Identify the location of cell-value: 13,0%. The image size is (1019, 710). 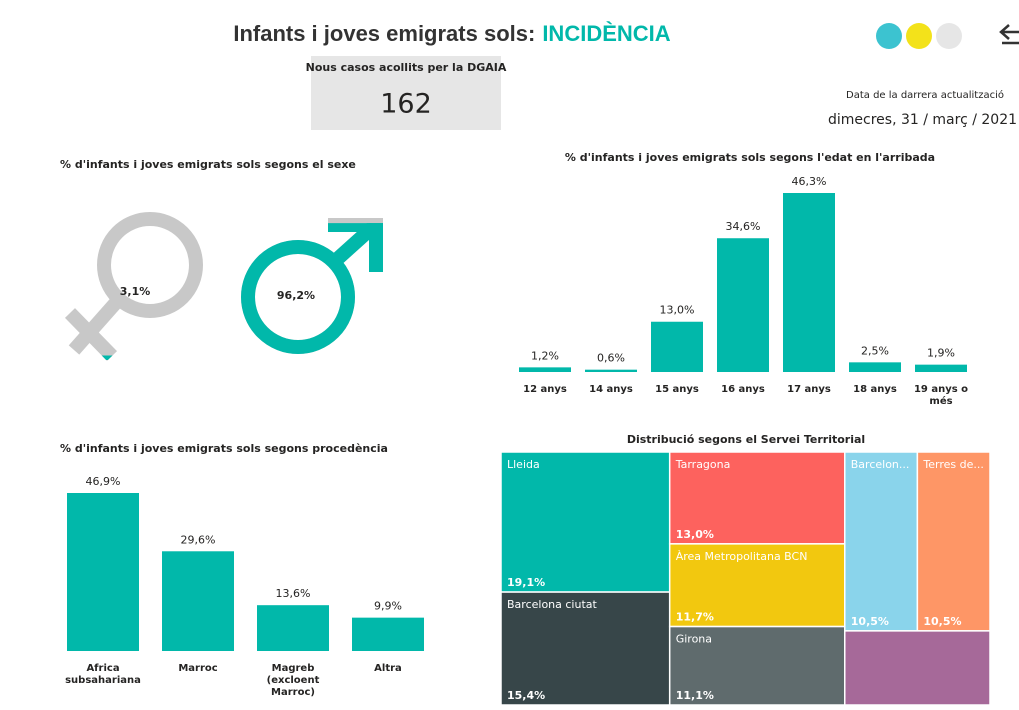
(695, 534).